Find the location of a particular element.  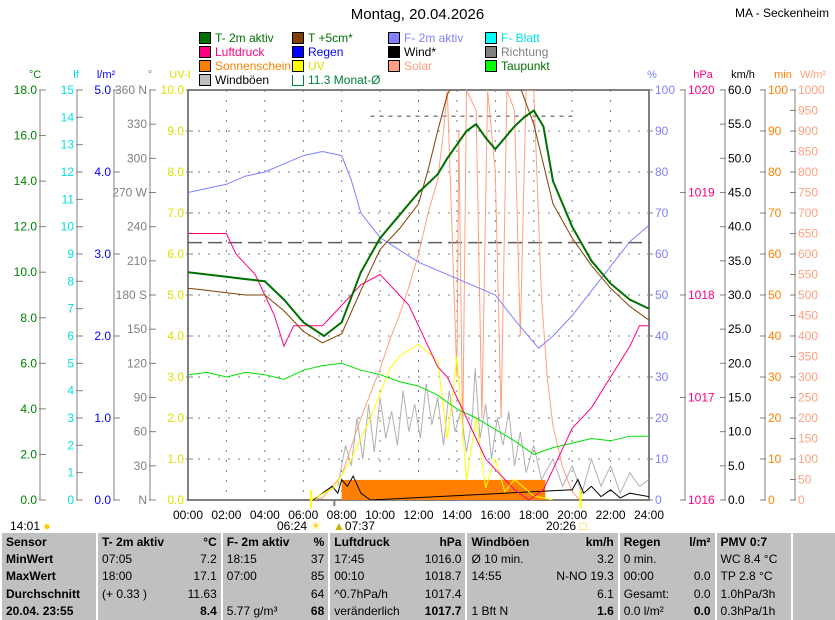

axis-tick-label: 800 is located at coordinates (808, 172).